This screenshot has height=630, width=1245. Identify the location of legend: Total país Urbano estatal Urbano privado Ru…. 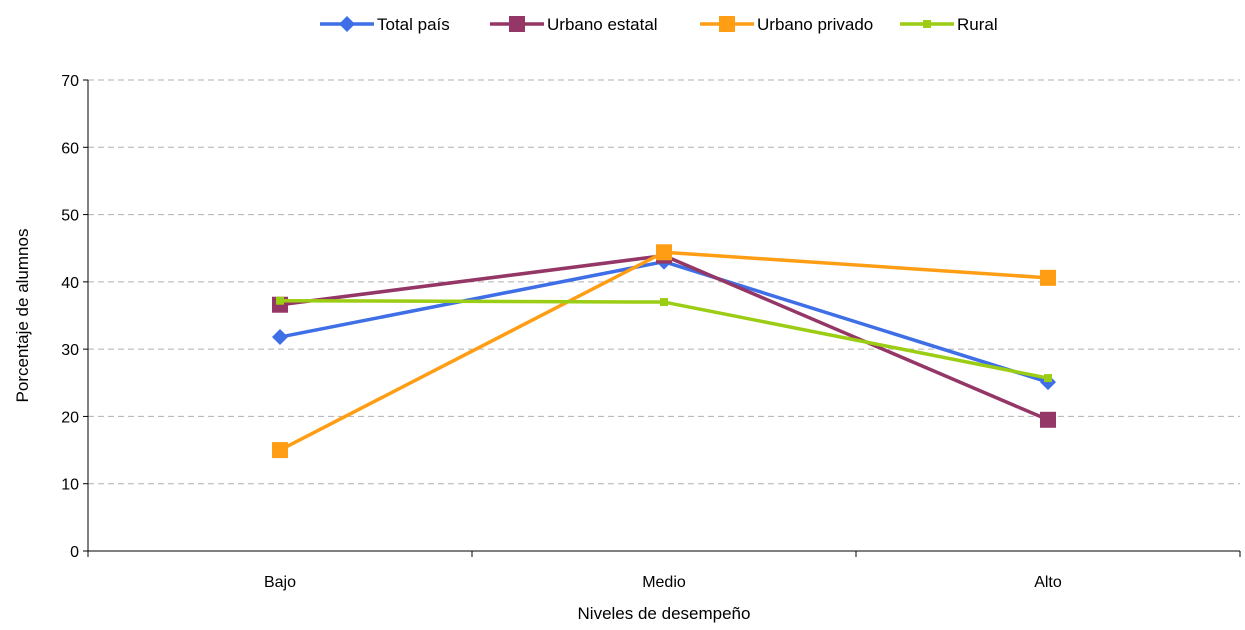
(659, 24).